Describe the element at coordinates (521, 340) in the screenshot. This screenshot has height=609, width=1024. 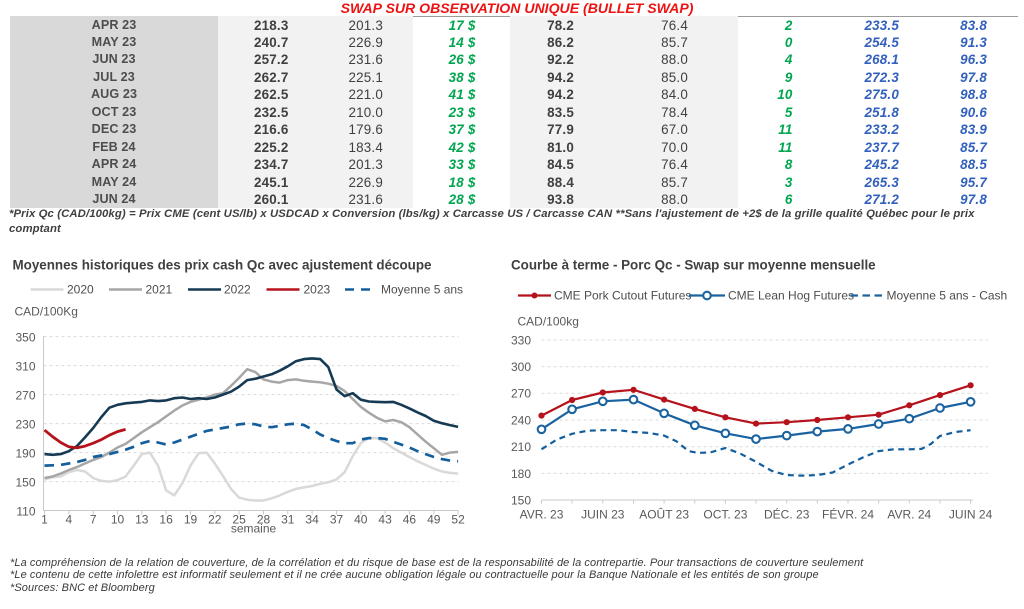
I see `svg-text: 330` at that location.